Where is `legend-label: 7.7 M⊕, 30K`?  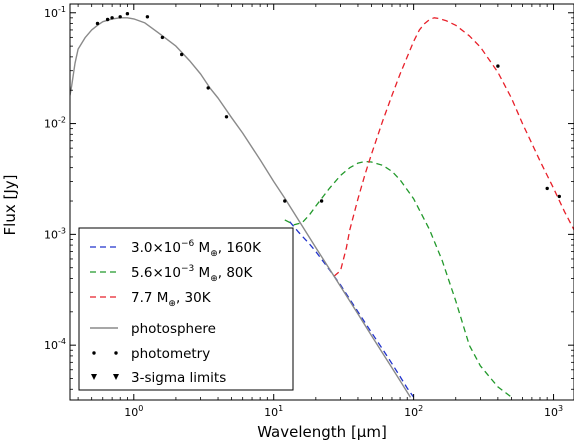
legend-label: 7.7 M⊕, 30K is located at coordinates (171, 299).